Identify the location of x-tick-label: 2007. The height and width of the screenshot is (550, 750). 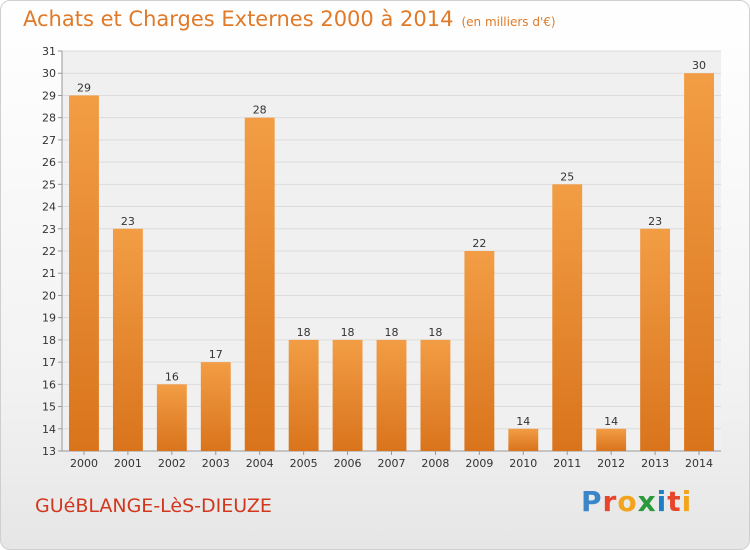
(392, 463).